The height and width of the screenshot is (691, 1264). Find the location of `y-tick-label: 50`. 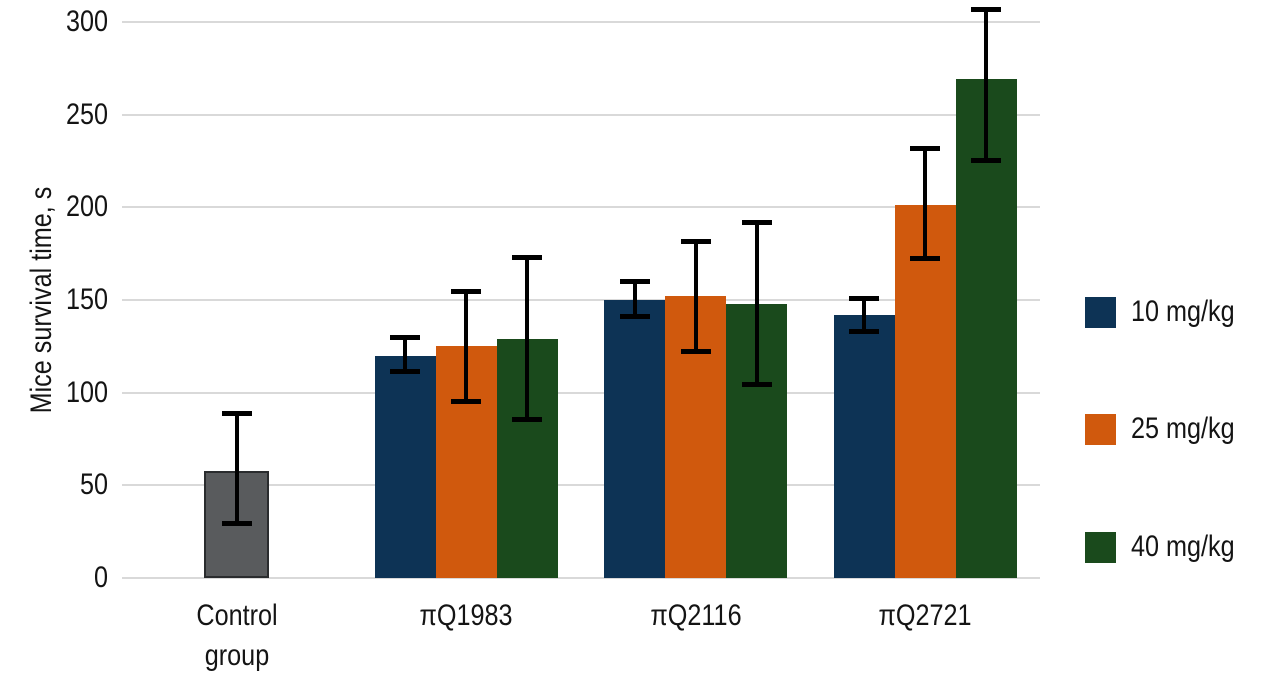

y-tick-label: 50 is located at coordinates (93, 485).